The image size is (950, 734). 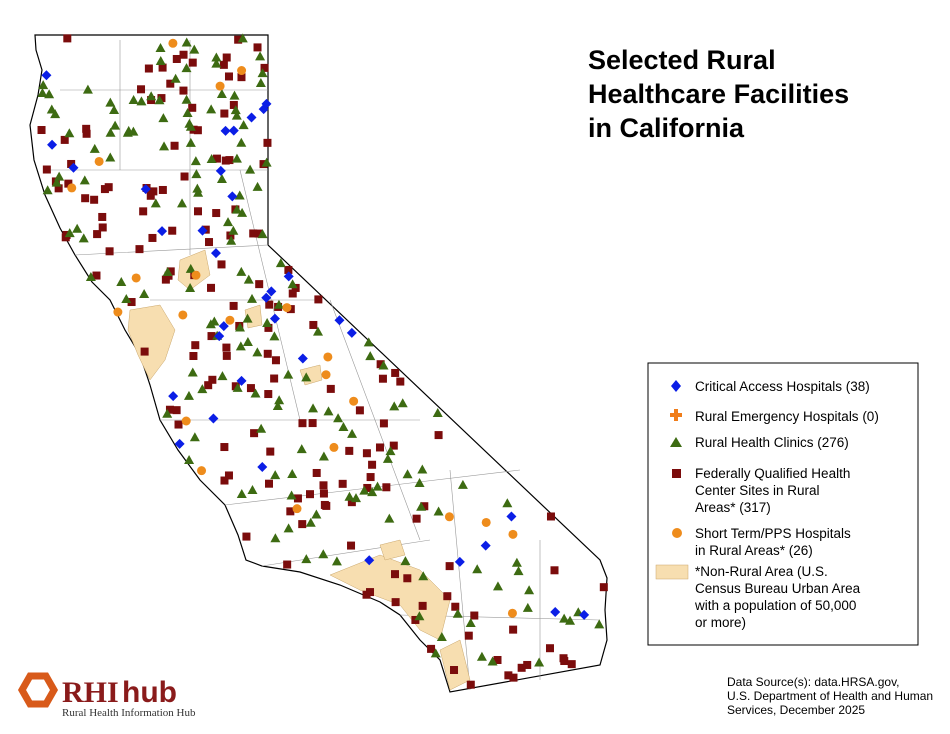 I want to click on legend-label: Rural Emergency Hospitals (0), so click(x=787, y=416).